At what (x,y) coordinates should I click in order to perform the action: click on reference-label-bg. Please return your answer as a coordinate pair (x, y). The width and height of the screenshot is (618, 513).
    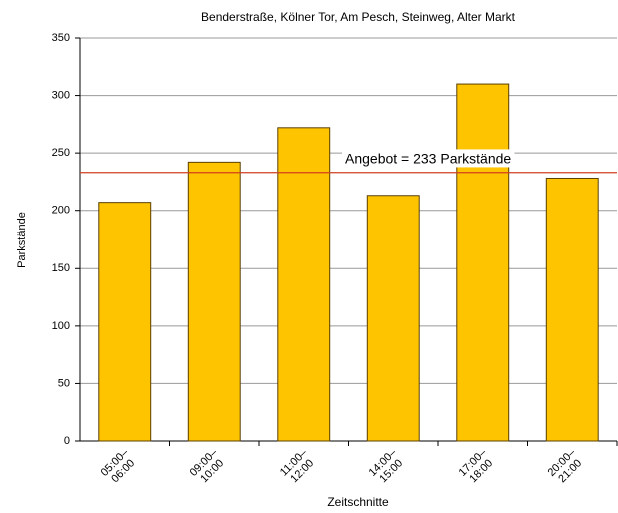
    Looking at the image, I should click on (428, 158).